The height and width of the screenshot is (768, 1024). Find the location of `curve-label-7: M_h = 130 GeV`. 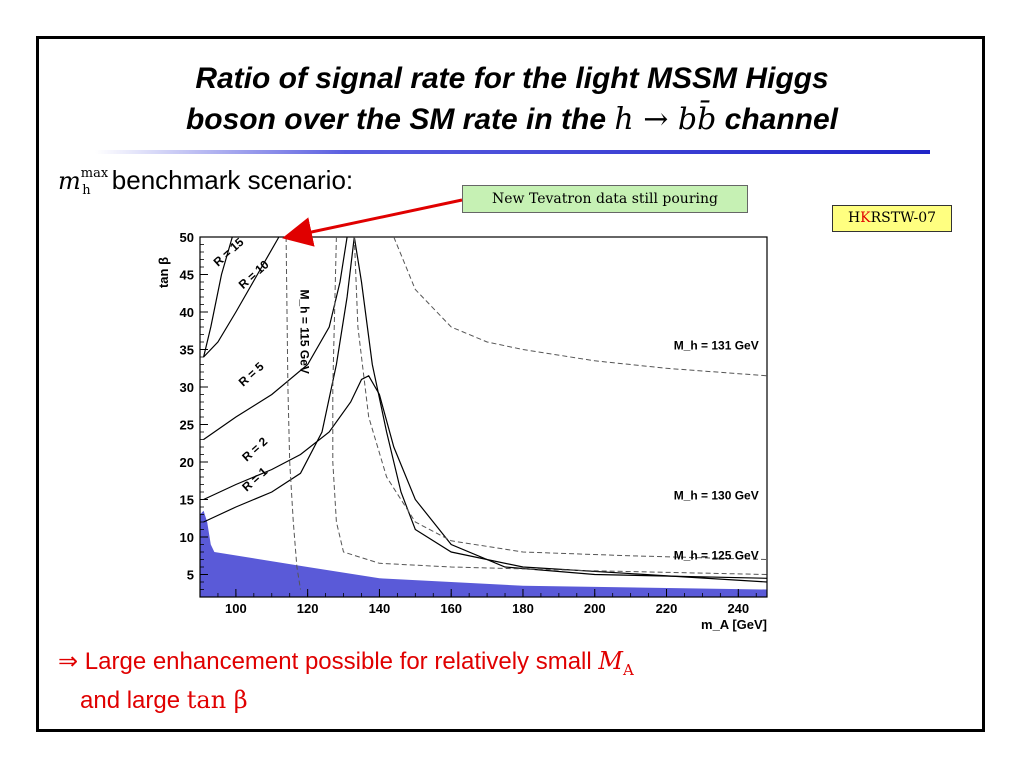

curve-label-7: M_h = 130 GeV is located at coordinates (716, 496).